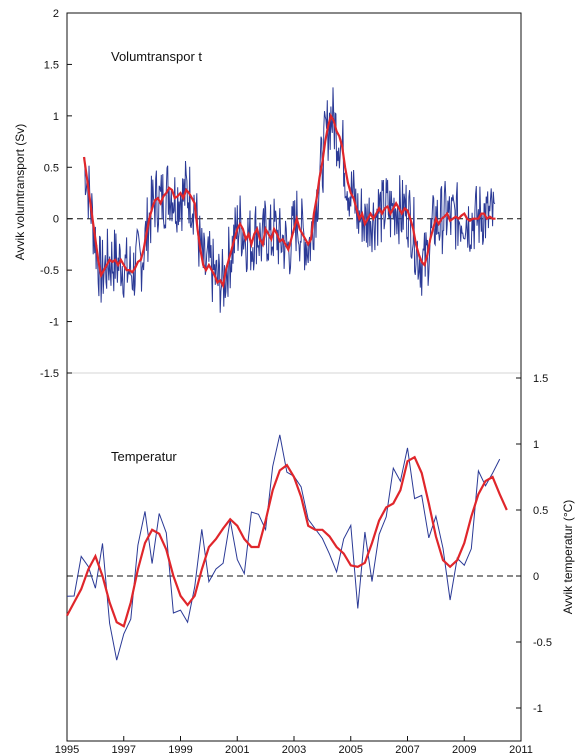  What do you see at coordinates (49, 374) in the screenshot?
I see `top-y-tick-label: -1.5` at bounding box center [49, 374].